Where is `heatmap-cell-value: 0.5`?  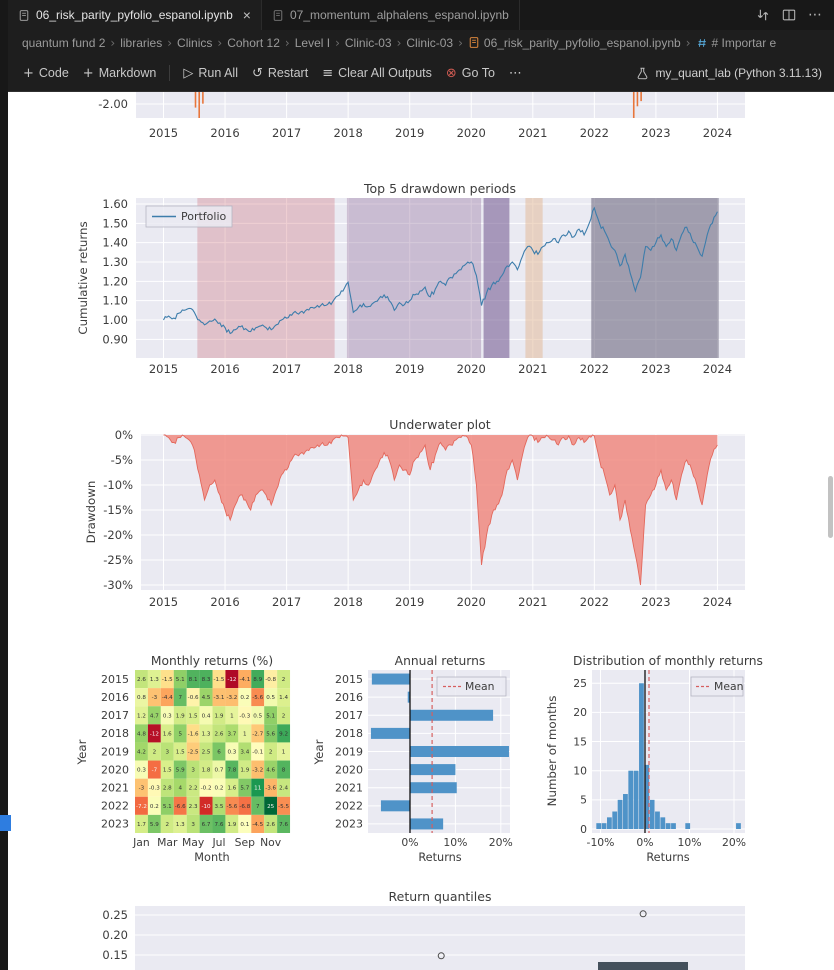 heatmap-cell-value: 0.5 is located at coordinates (257, 716).